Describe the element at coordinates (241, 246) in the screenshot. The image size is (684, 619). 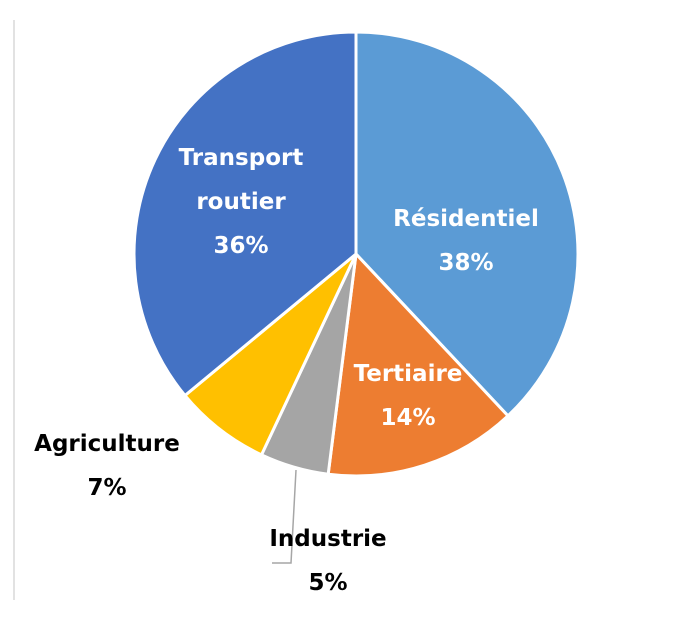
I see `value-label: 36%` at that location.